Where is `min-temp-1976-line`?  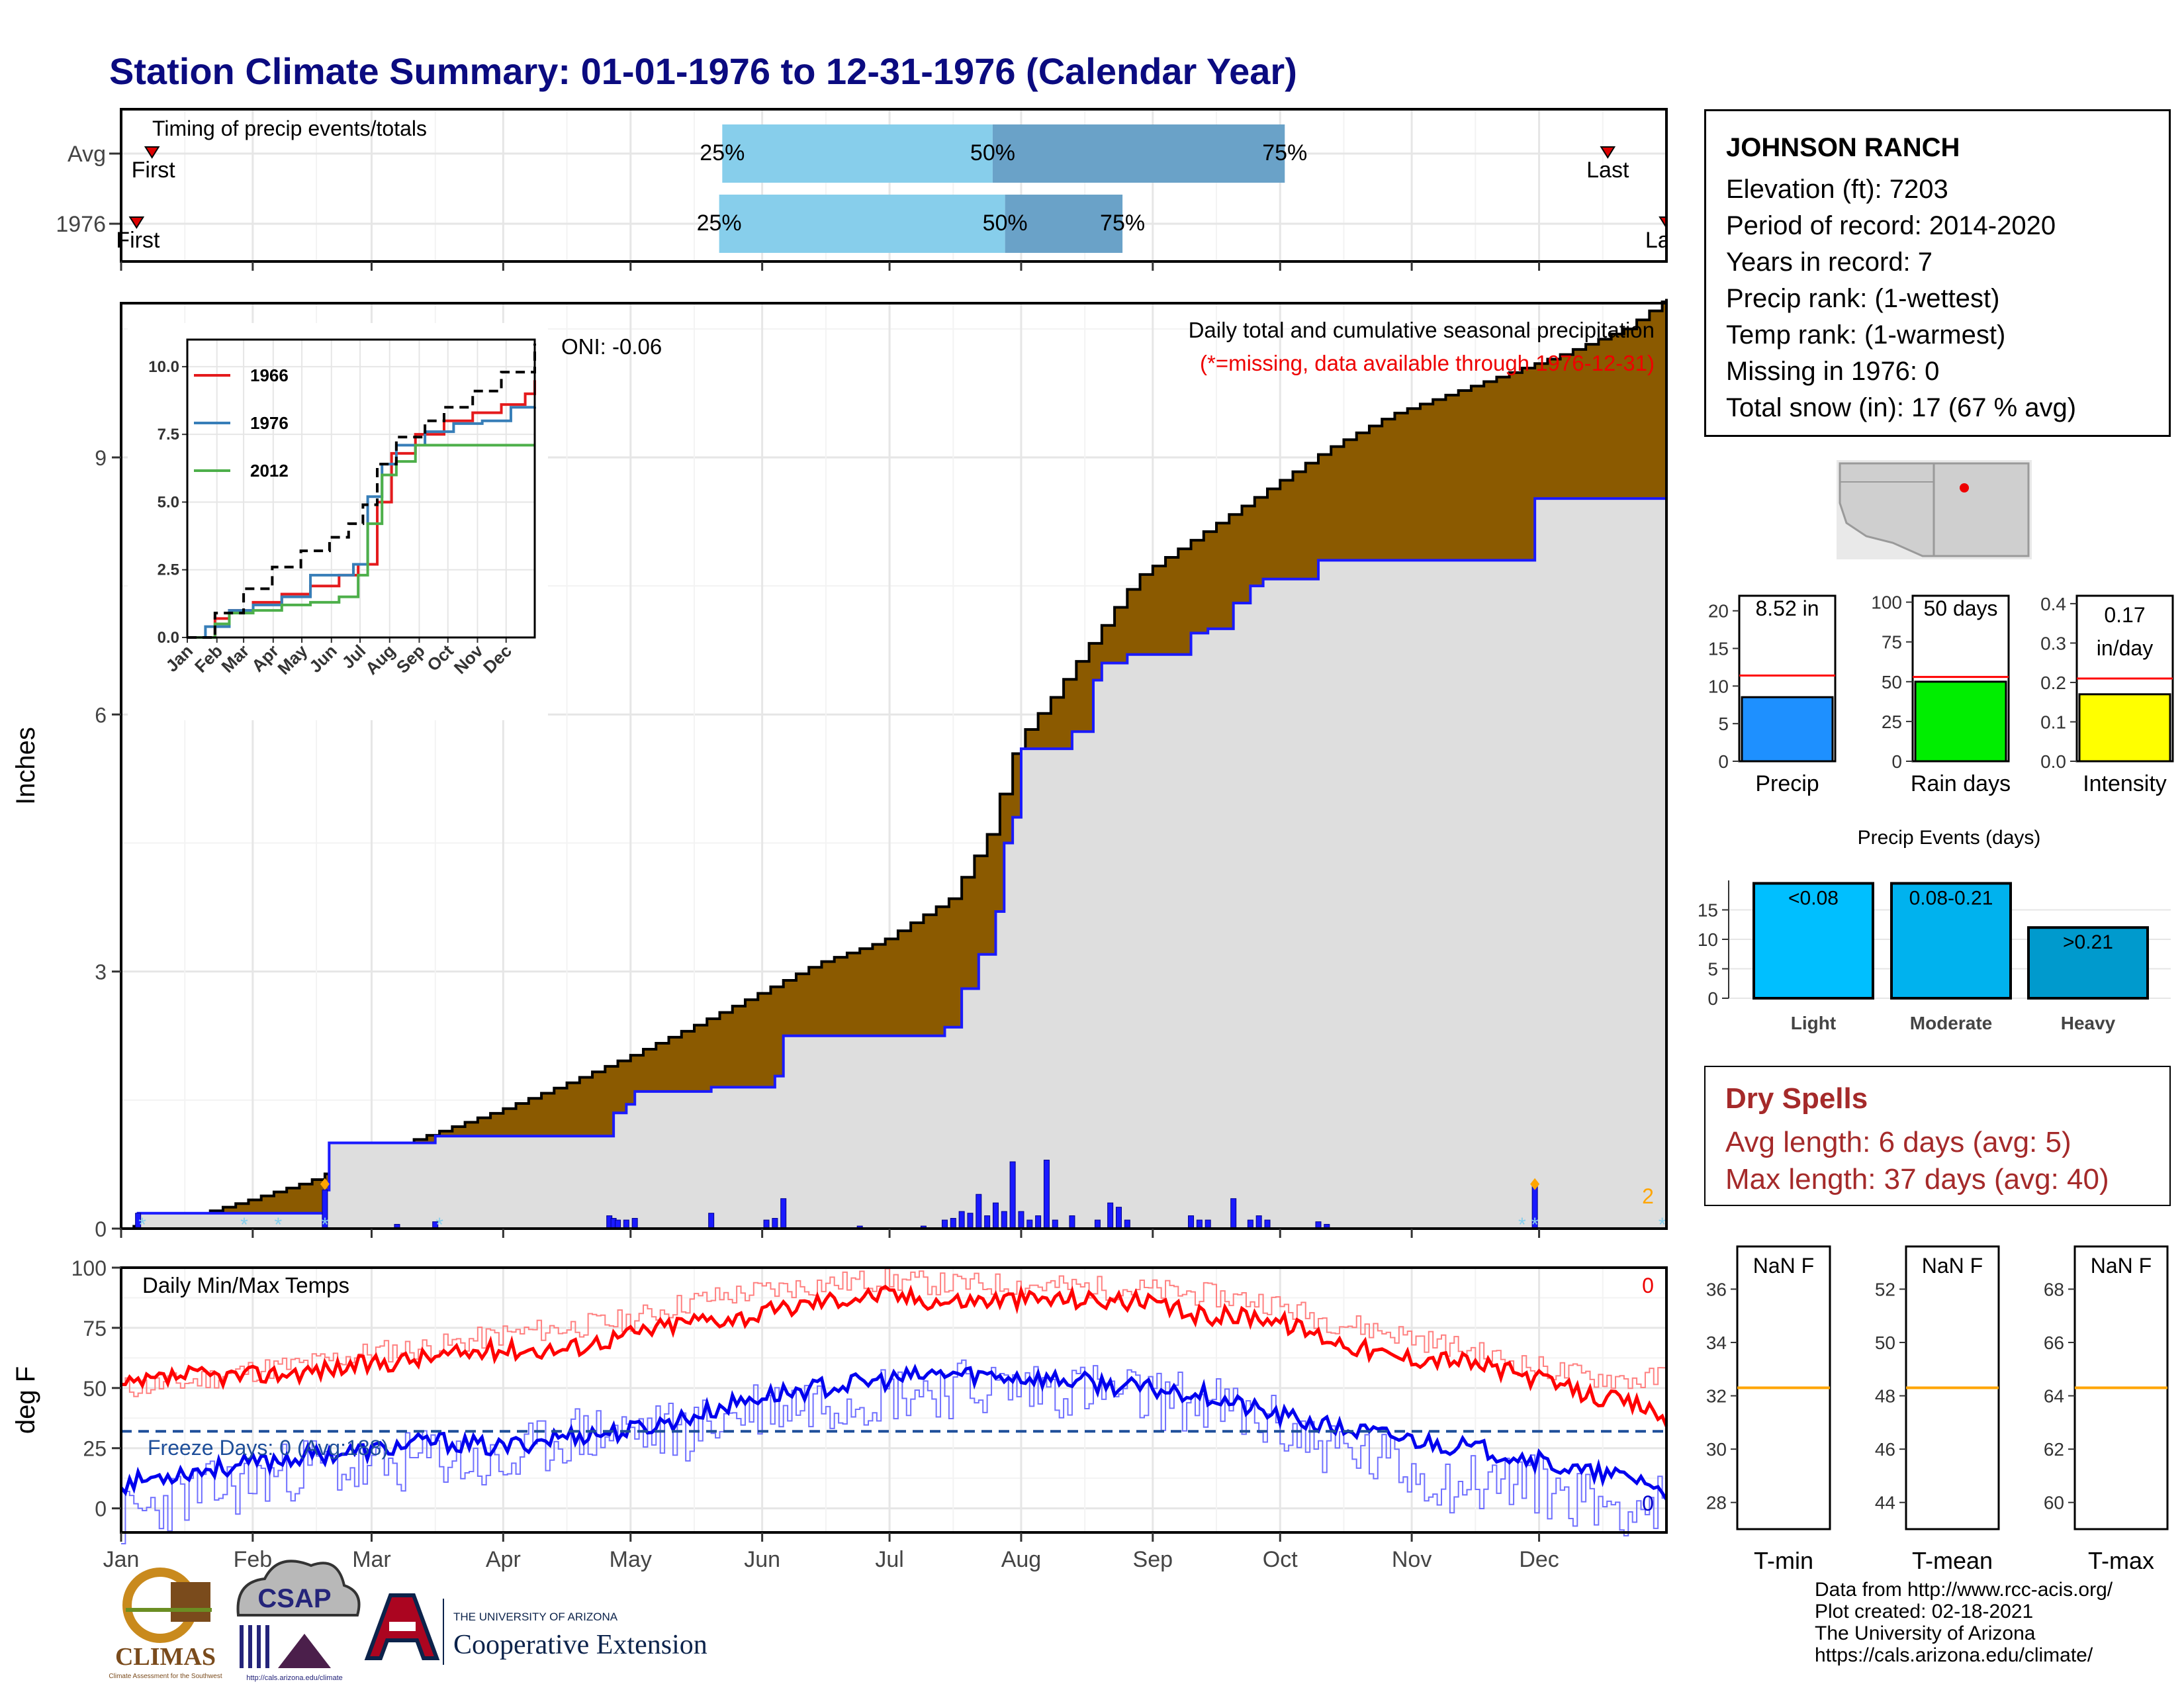 min-temp-1976-line is located at coordinates (894, 1432).